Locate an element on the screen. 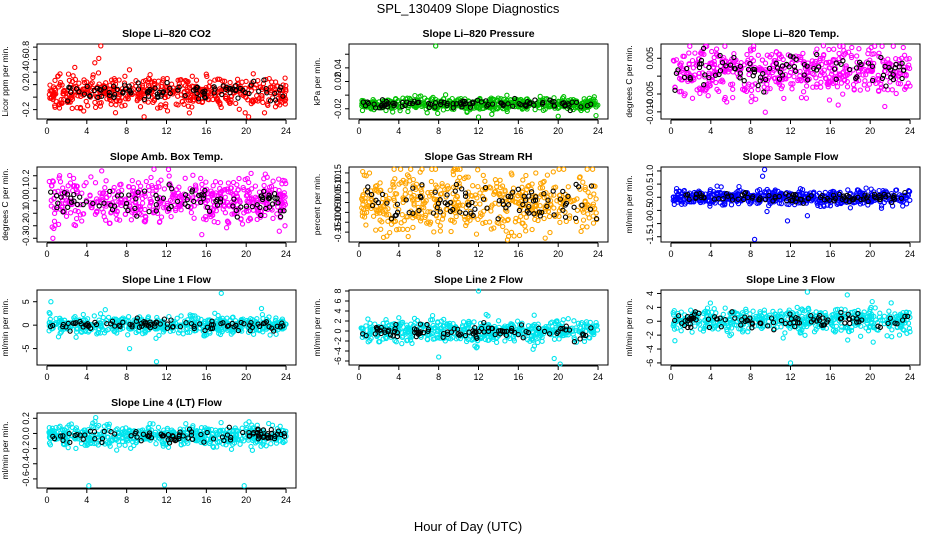  figure-x-label: Hour of Day (UTC) is located at coordinates (468, 526).